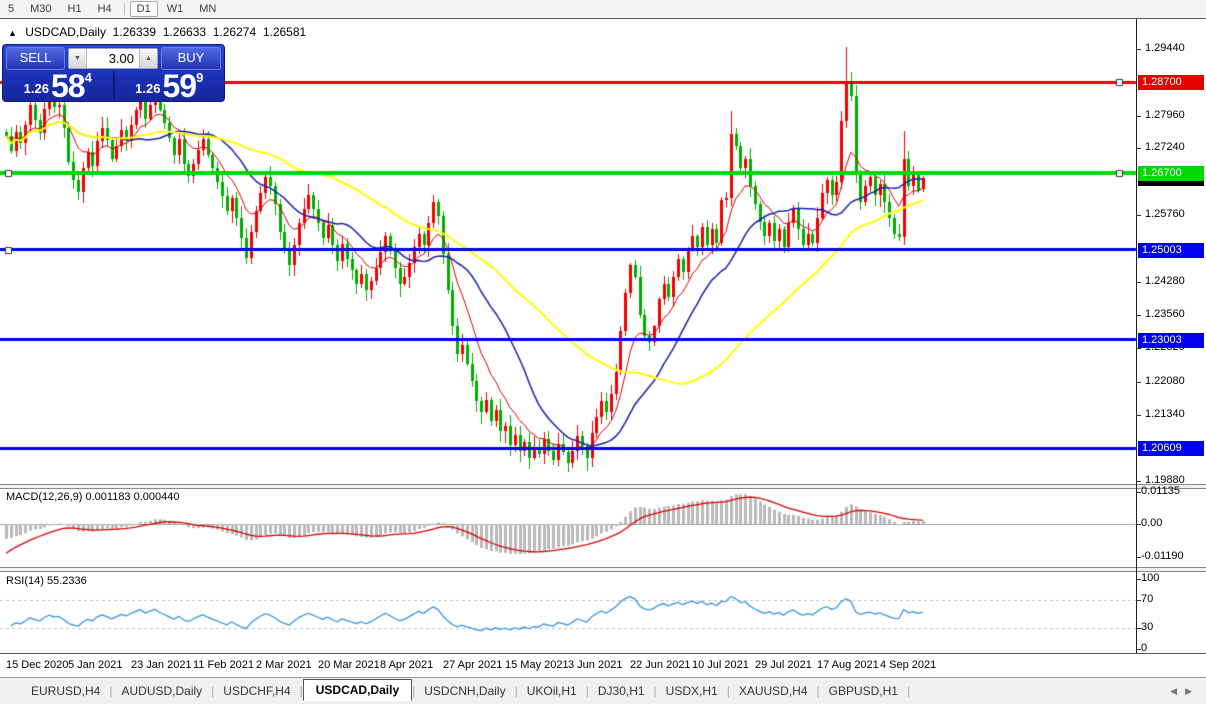 The width and height of the screenshot is (1206, 704). Describe the element at coordinates (1147, 627) in the screenshot. I see `rsi-tick-label: 30` at that location.